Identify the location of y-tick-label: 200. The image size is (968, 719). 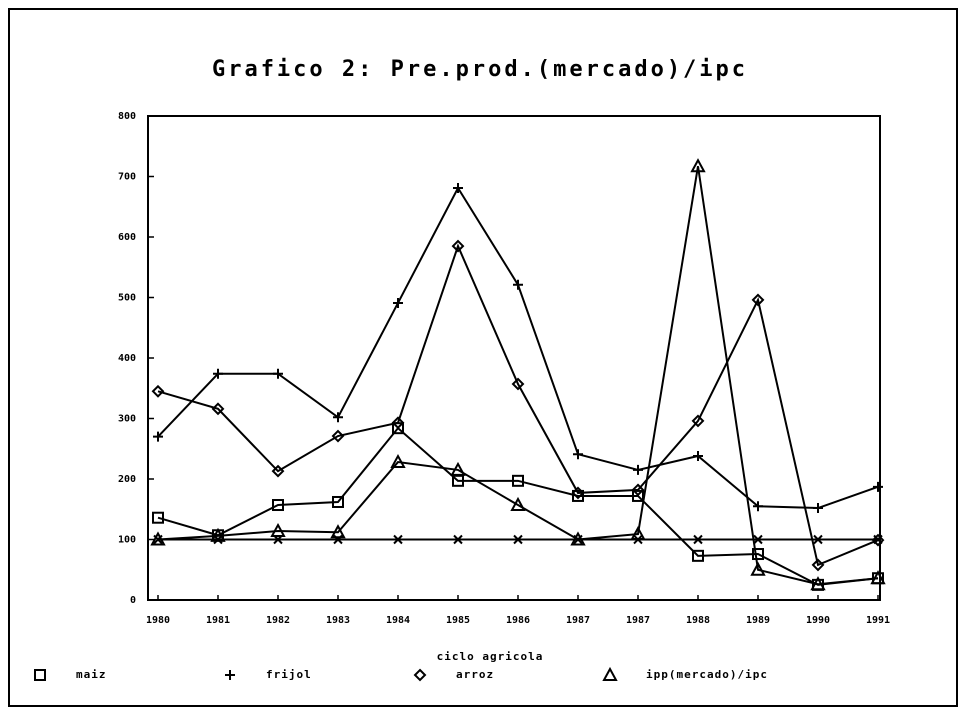
(127, 479).